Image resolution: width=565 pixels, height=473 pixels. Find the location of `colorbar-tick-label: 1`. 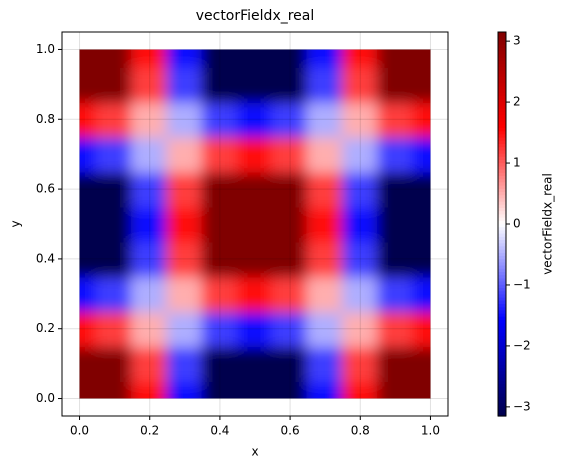

colorbar-tick-label: 1 is located at coordinates (517, 163).